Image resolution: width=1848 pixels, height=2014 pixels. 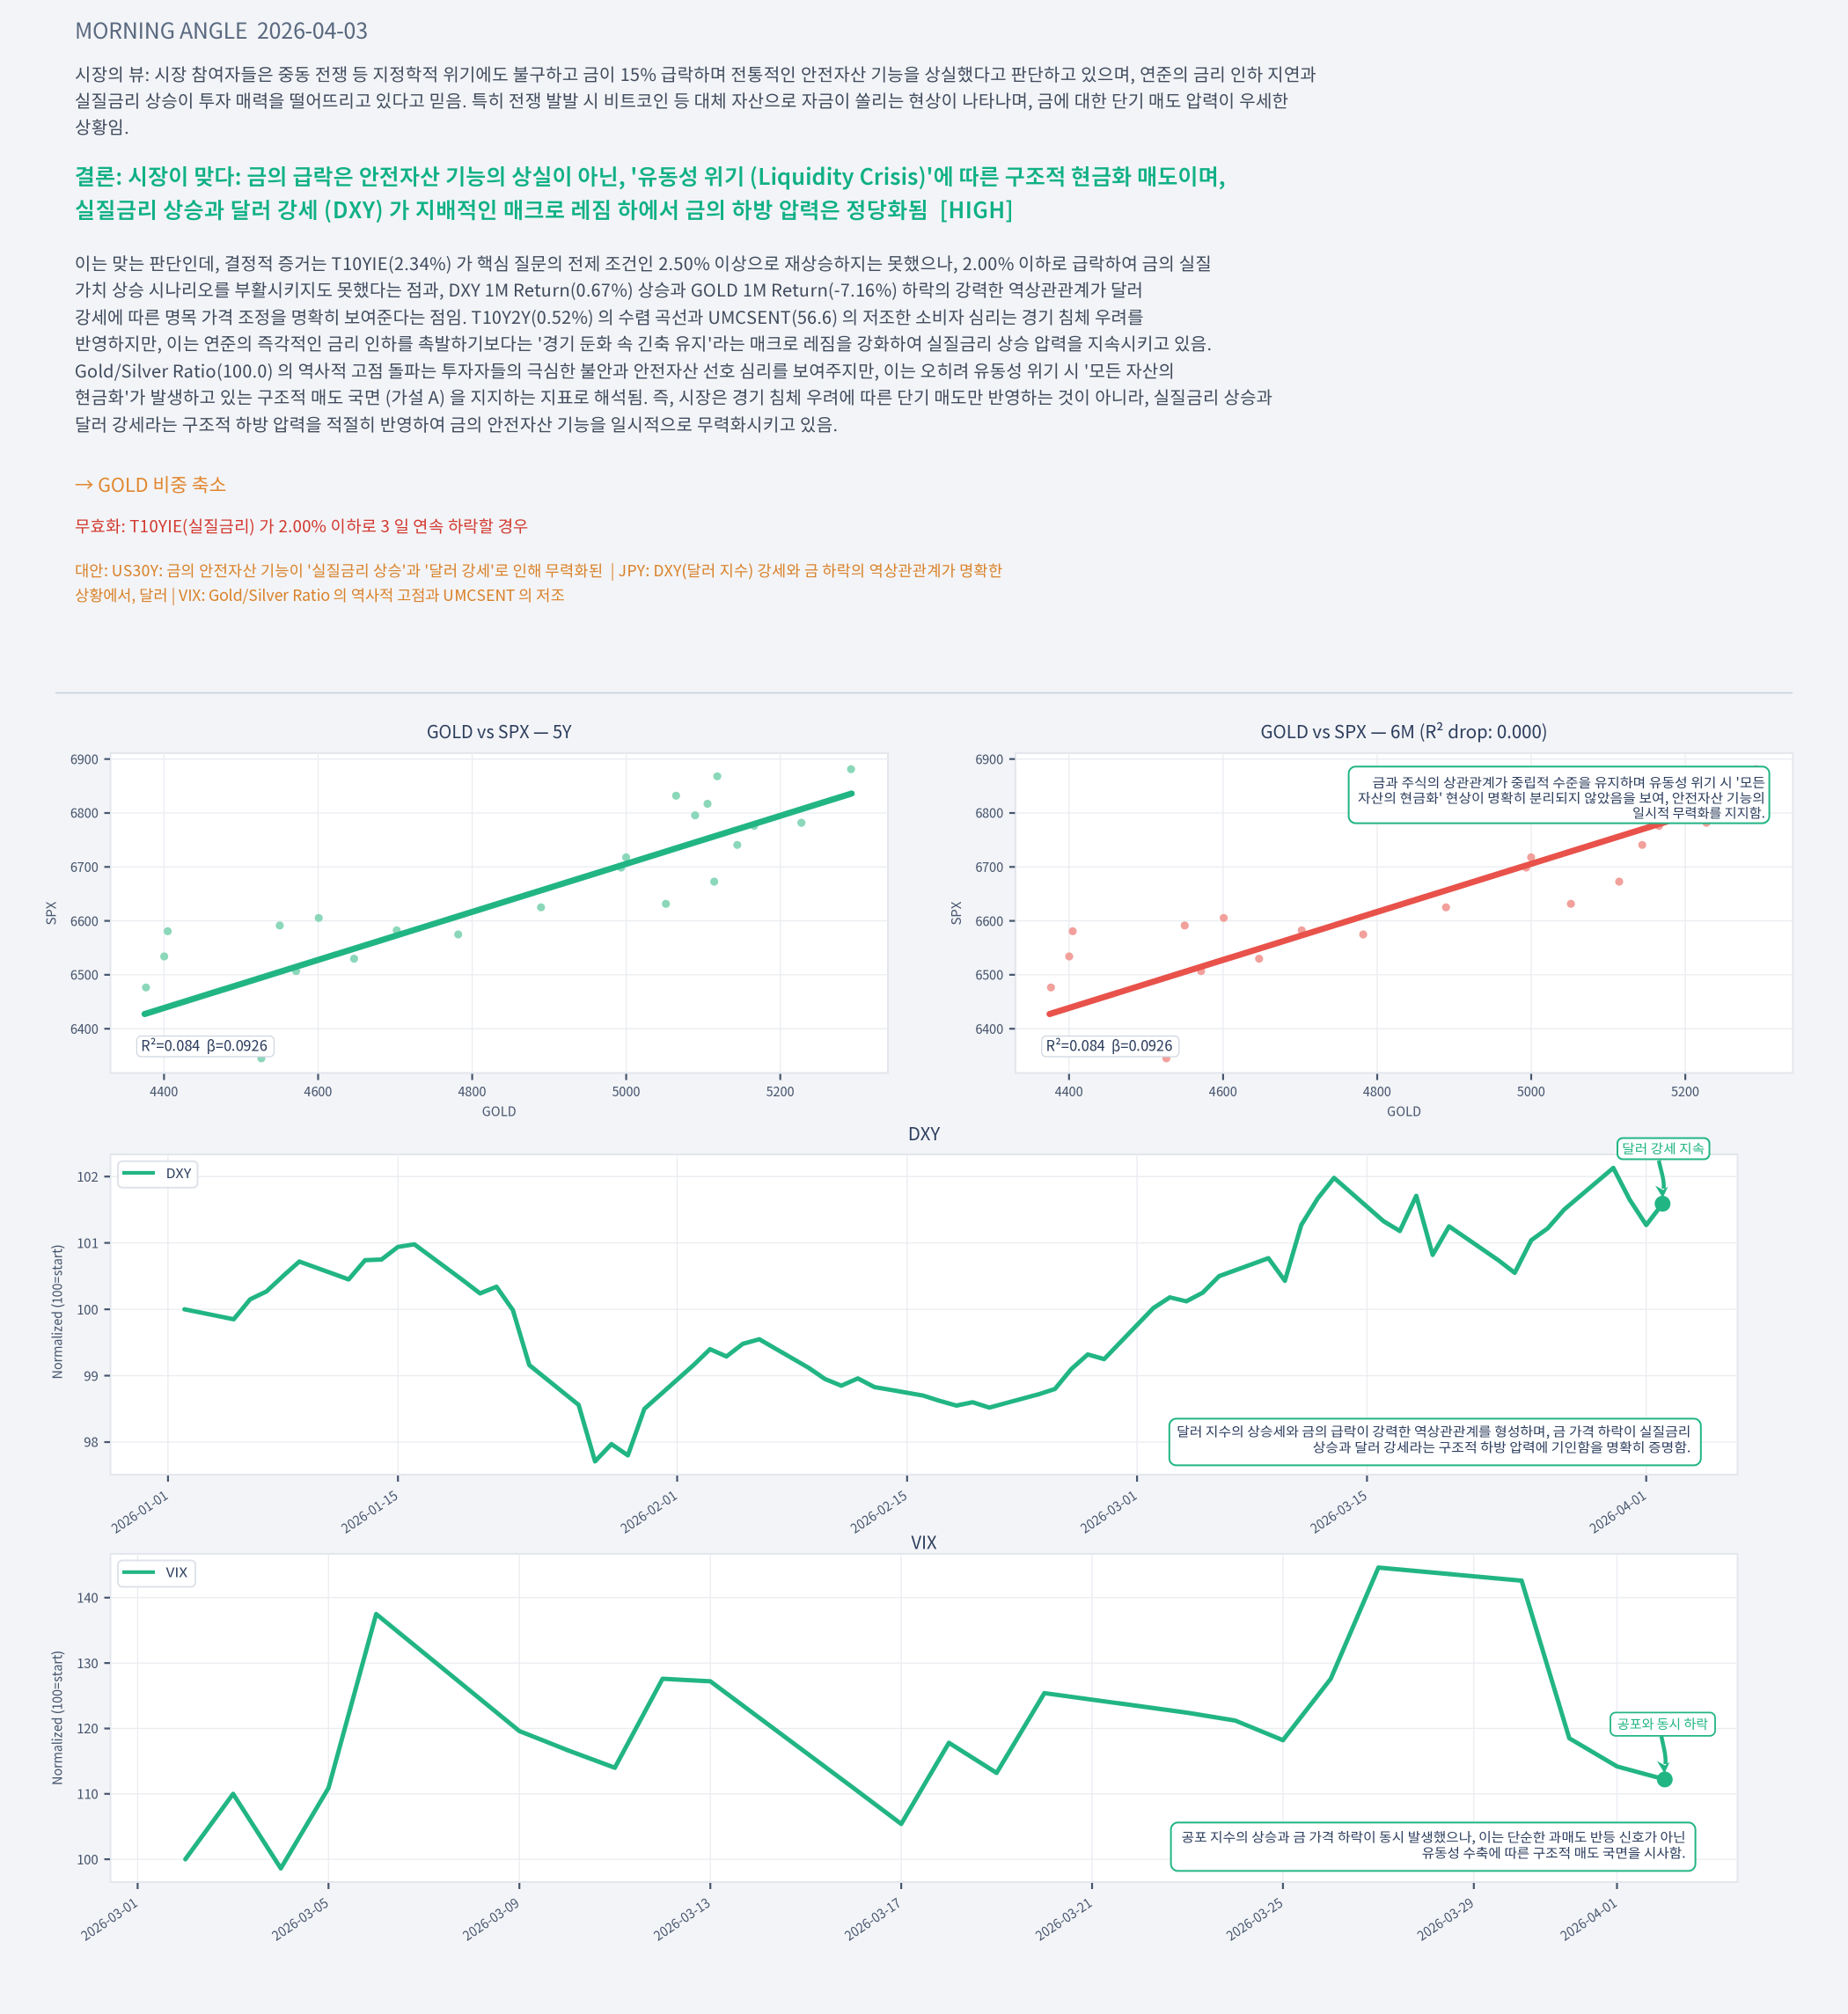 I want to click on svg-text: GOLD vs SPX — 5Y, so click(x=499, y=730).